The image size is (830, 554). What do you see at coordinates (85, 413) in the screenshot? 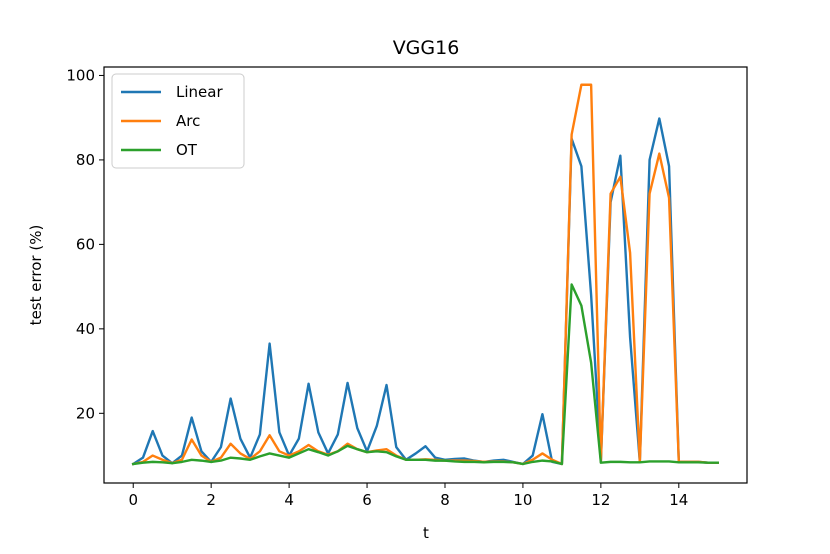
I see `y-tick-label: 20` at bounding box center [85, 413].